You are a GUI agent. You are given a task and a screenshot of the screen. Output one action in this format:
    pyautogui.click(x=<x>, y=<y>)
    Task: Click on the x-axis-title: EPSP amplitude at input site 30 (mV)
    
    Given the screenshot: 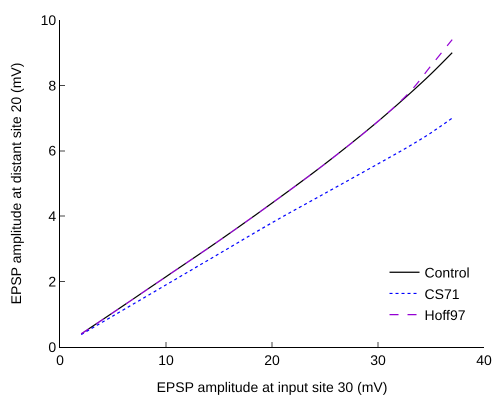 What is the action you would take?
    pyautogui.click(x=272, y=387)
    